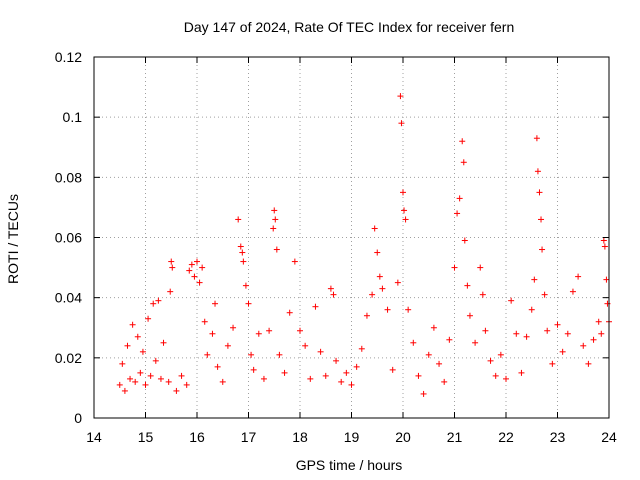 The height and width of the screenshot is (480, 640). Describe the element at coordinates (197, 437) in the screenshot. I see `x-tick-label: 16` at that location.